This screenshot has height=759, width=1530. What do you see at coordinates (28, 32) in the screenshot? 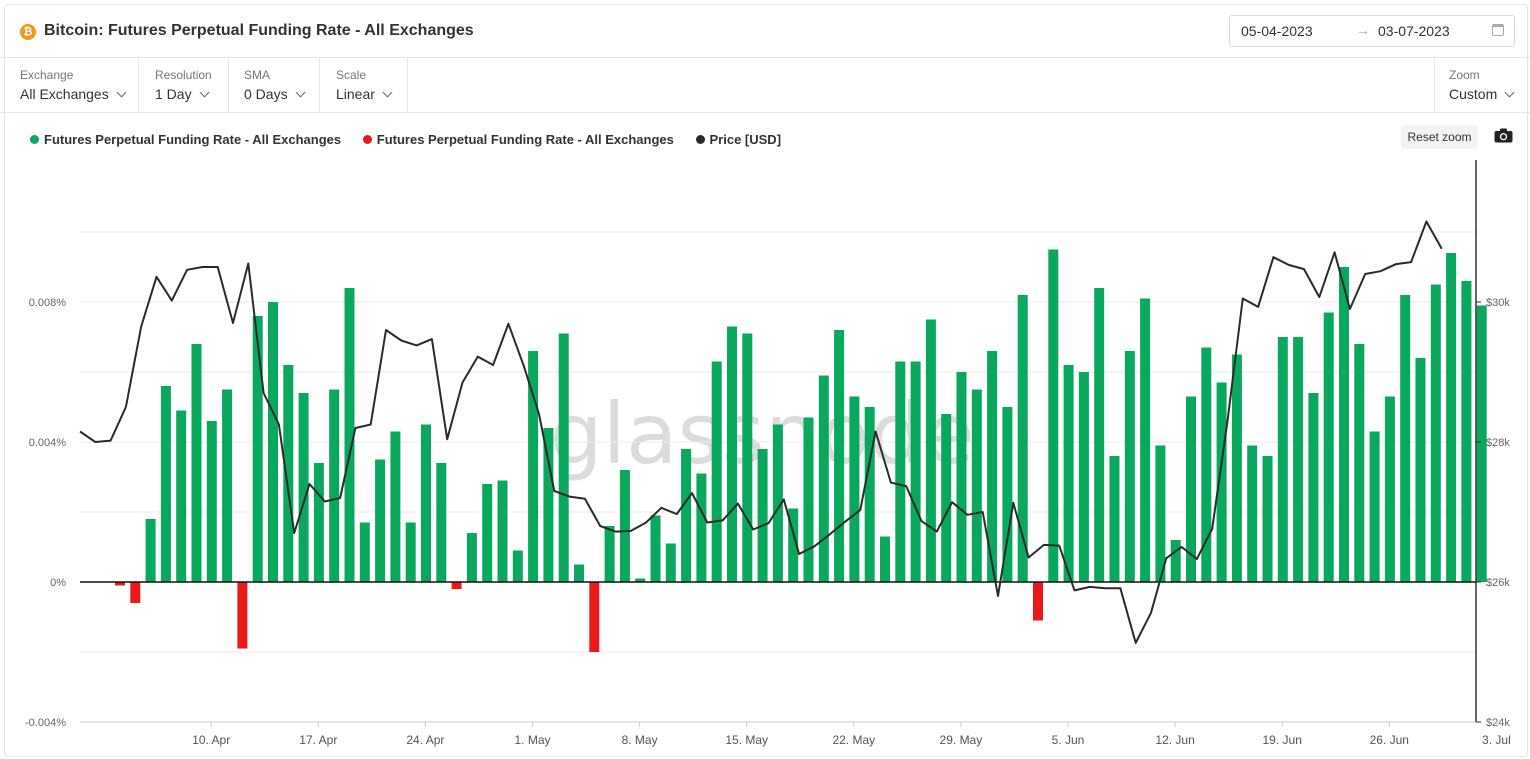
I see `bitcoin-icon: ₿` at bounding box center [28, 32].